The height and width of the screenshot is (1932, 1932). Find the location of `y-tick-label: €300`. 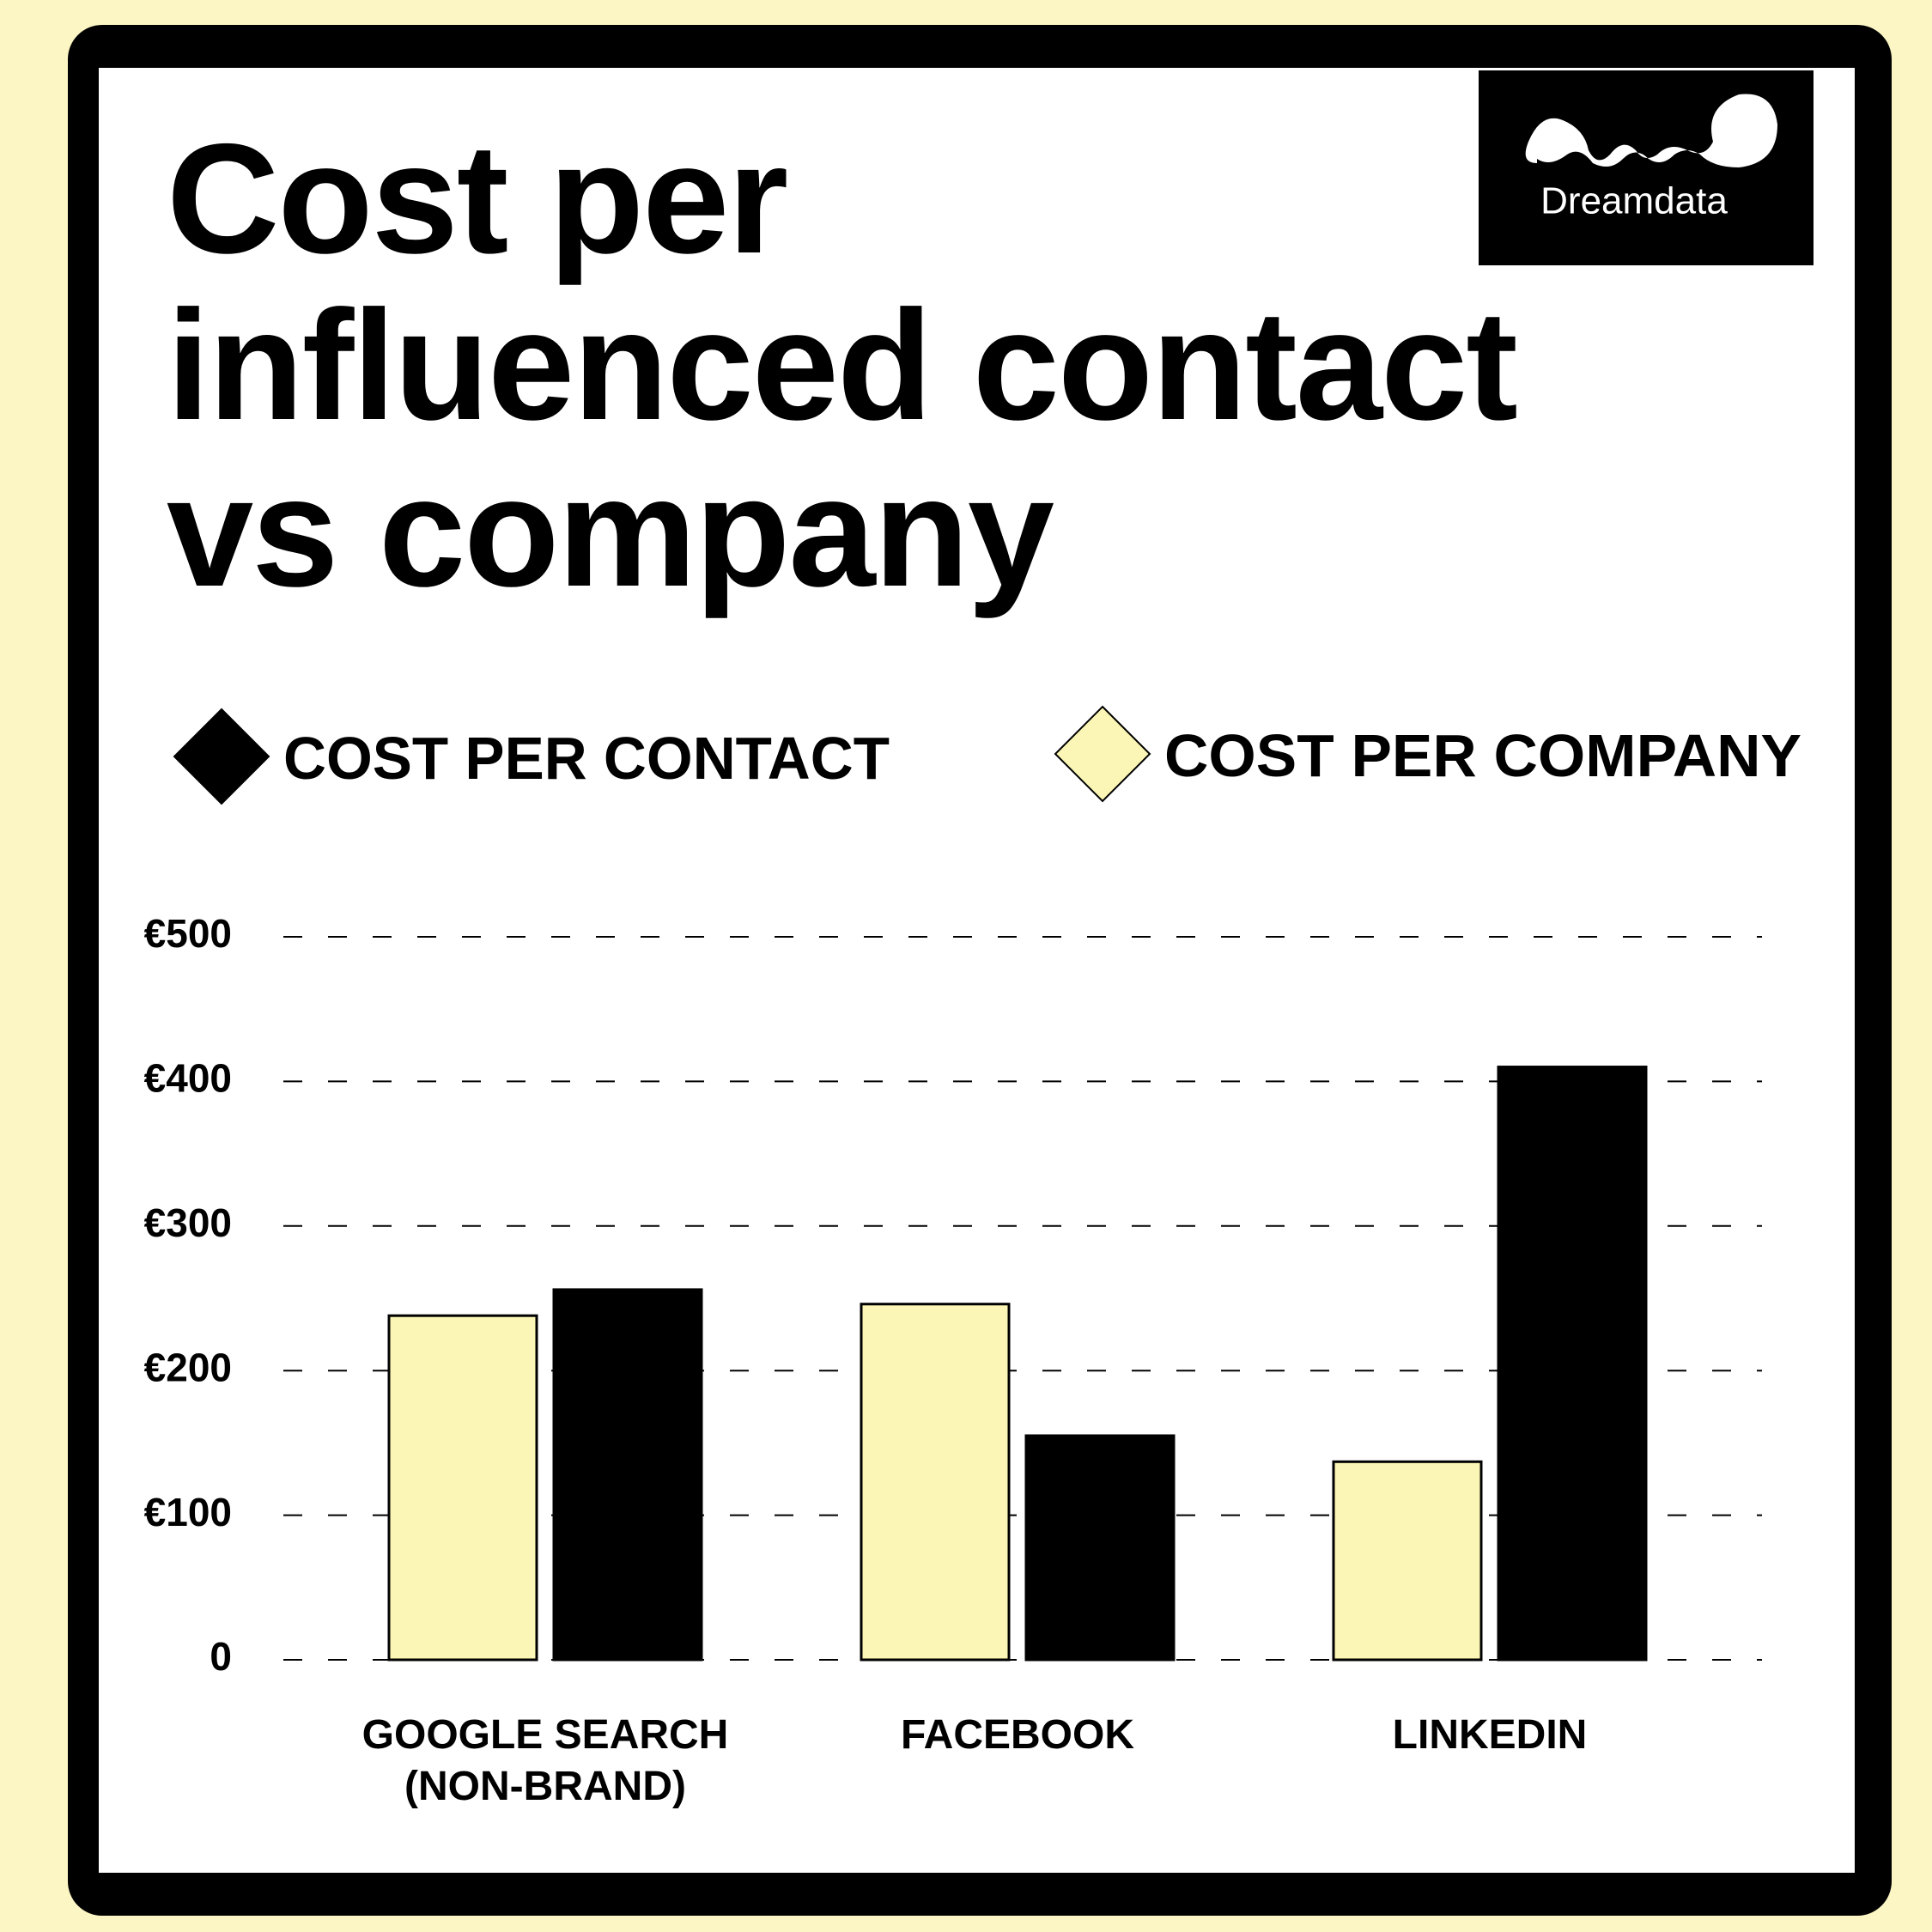

y-tick-label: €300 is located at coordinates (188, 1222).